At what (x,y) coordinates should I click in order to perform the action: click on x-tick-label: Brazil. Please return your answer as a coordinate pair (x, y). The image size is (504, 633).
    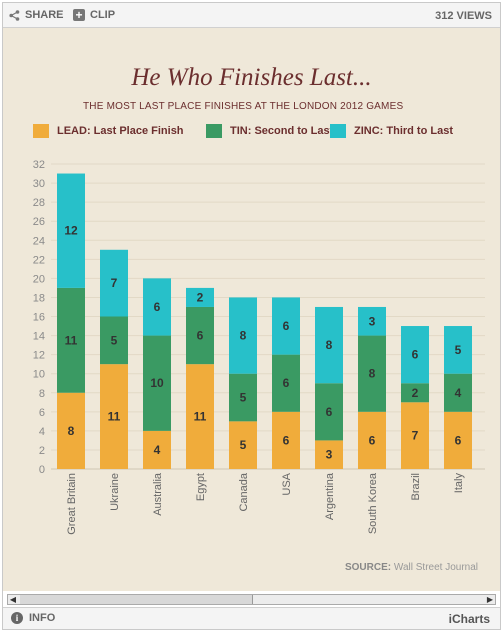
    Looking at the image, I should click on (416, 487).